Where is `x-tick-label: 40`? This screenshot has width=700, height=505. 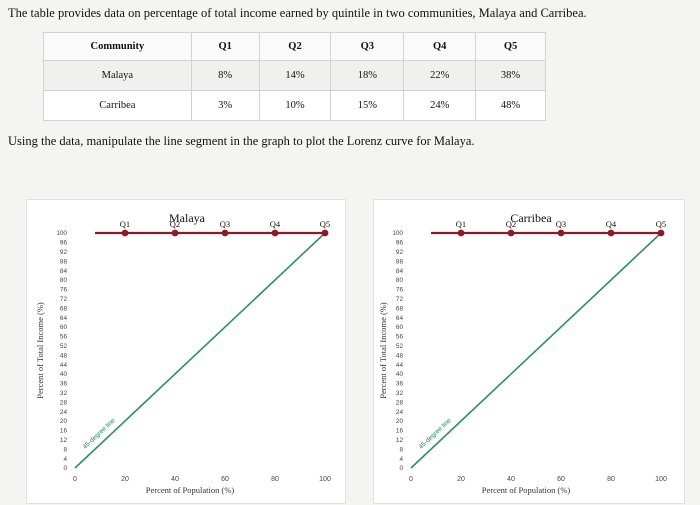 x-tick-label: 40 is located at coordinates (511, 479).